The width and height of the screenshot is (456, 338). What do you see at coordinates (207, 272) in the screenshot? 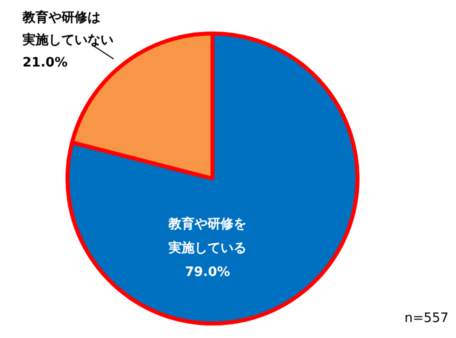
I see `data-label: 79.0%` at bounding box center [207, 272].